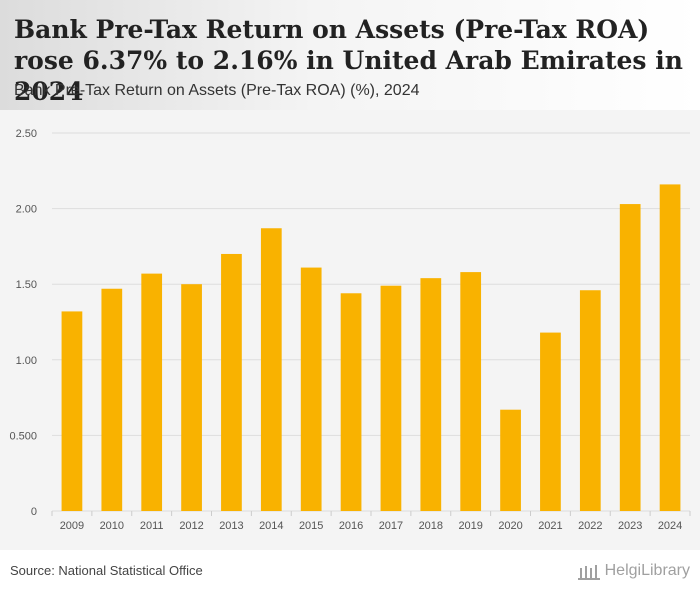  Describe the element at coordinates (311, 389) in the screenshot. I see `bar-2015` at that location.